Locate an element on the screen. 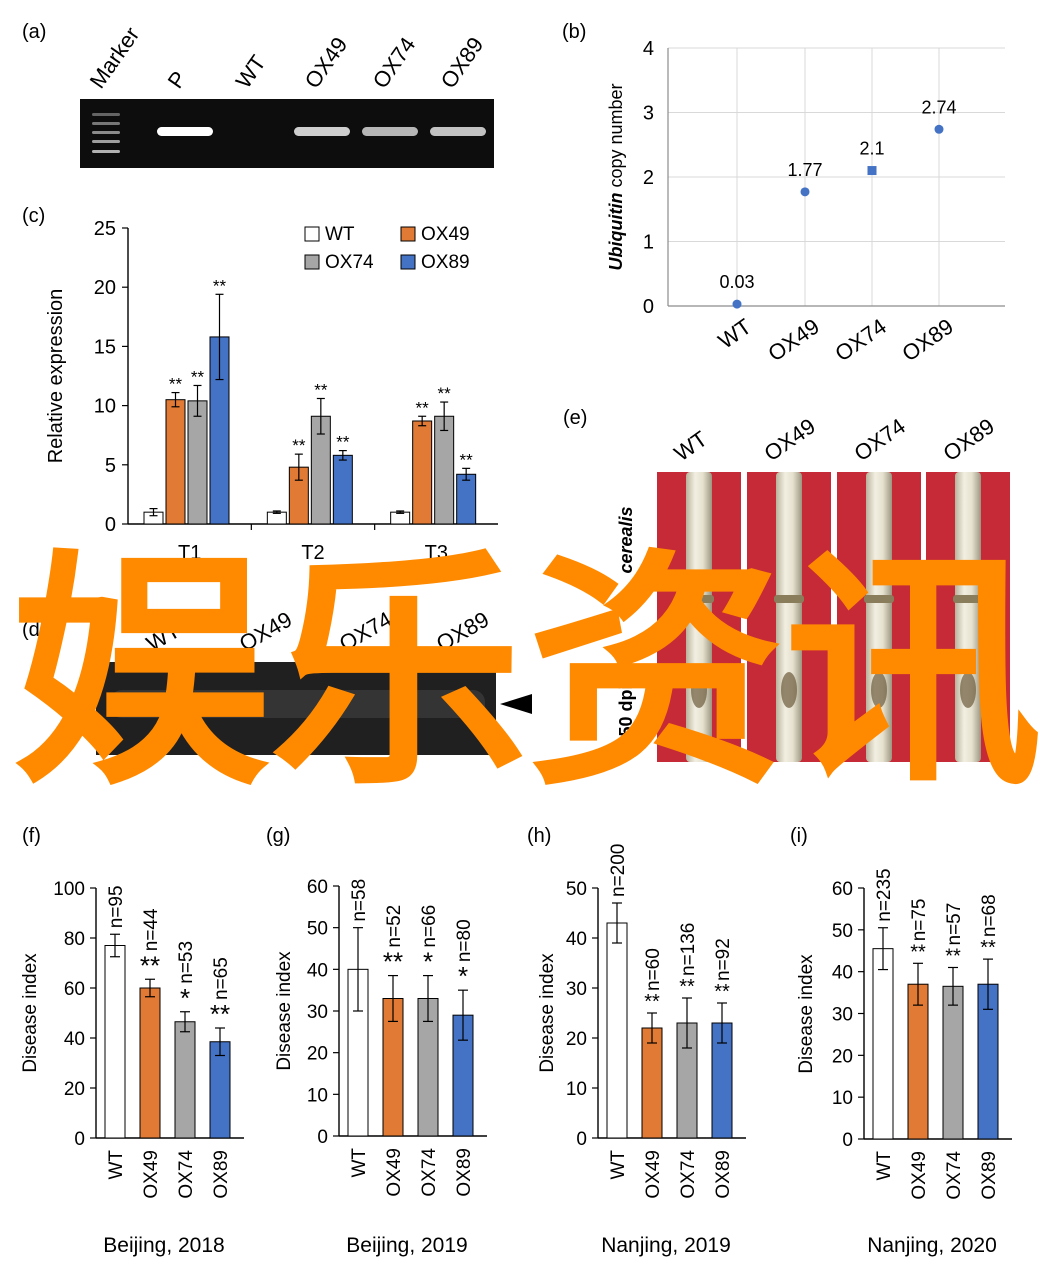 Image resolution: width=1054 pixels, height=1273 pixels. photo-label: OX49 is located at coordinates (790, 439).